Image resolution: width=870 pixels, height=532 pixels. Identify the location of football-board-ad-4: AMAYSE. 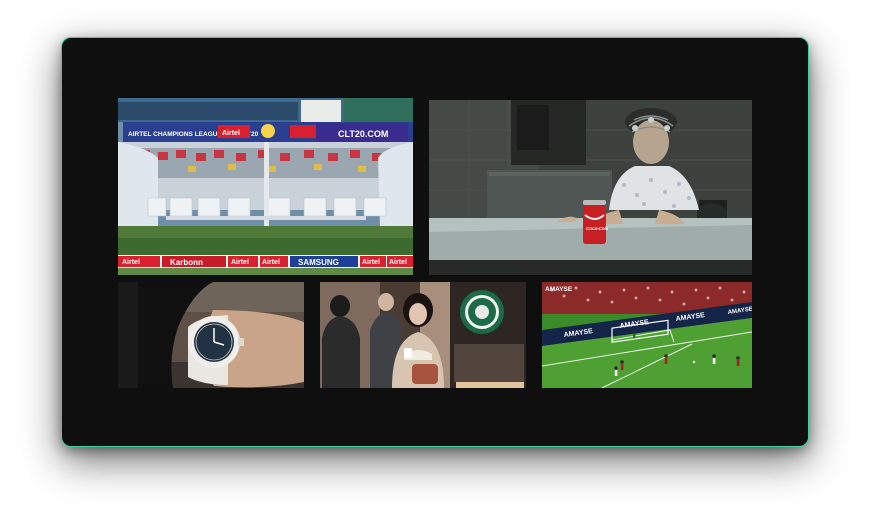
(739, 311).